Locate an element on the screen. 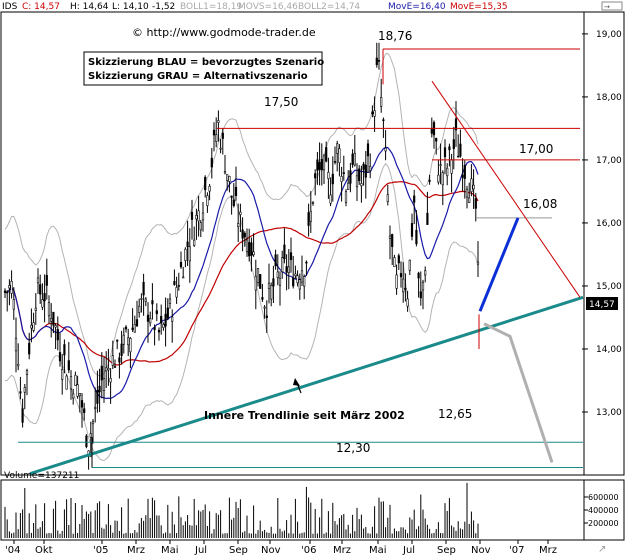 The height and width of the screenshot is (556, 625). time-tick-label: Mrz is located at coordinates (342, 550).